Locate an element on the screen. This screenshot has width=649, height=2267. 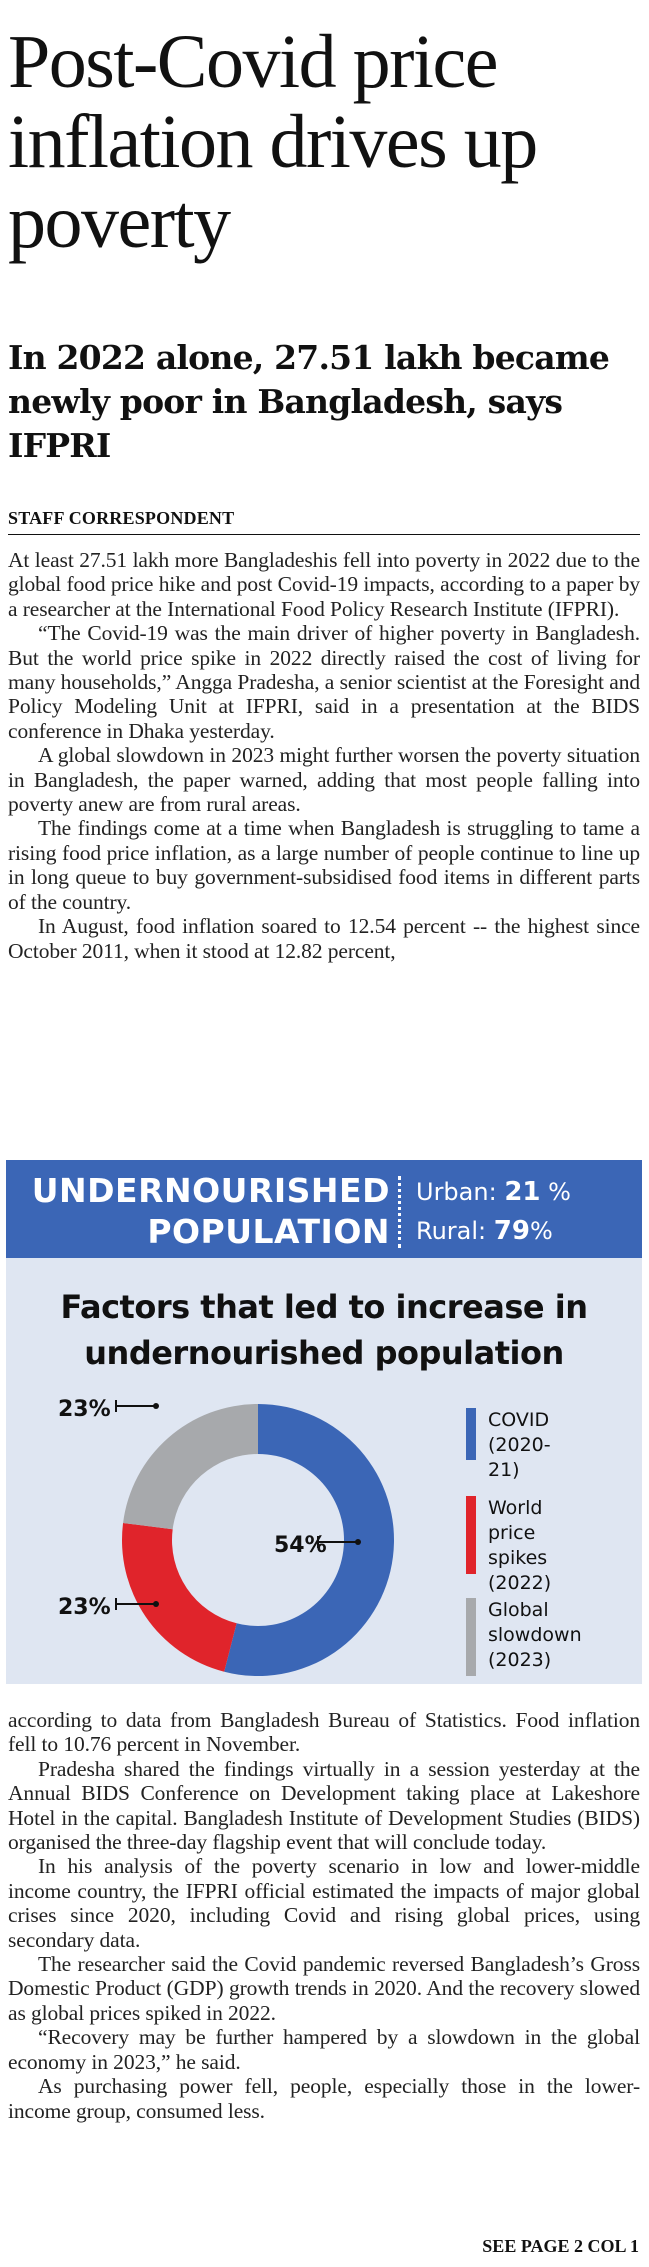
rural-percent: % is located at coordinates (541, 1231).